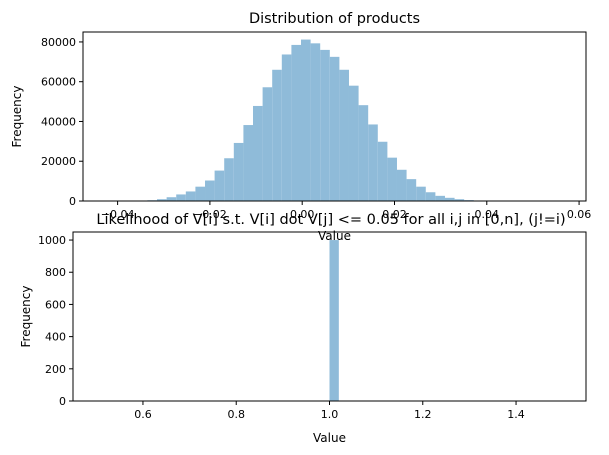 This screenshot has width=609, height=455. Describe the element at coordinates (17, 117) in the screenshot. I see `top-y-axis-label: Frequency` at that location.